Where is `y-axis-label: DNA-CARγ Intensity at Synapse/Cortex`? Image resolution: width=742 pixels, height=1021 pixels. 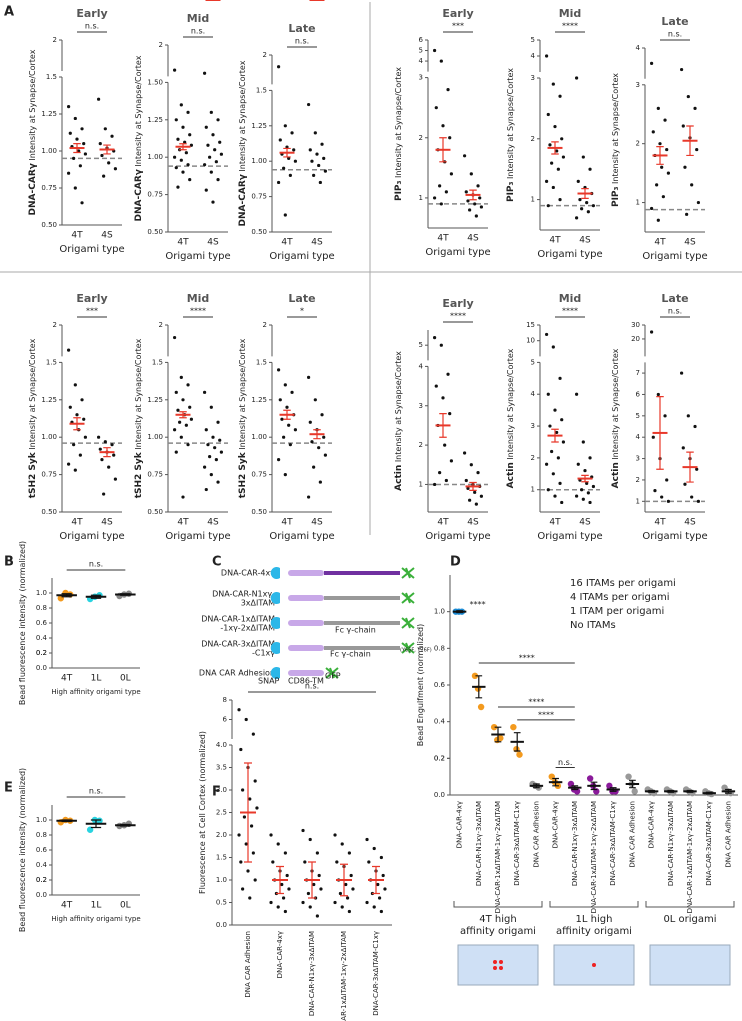 y-axis-label: DNA-CARγ Intensity at Synapse/Cortex is located at coordinates (243, 143).